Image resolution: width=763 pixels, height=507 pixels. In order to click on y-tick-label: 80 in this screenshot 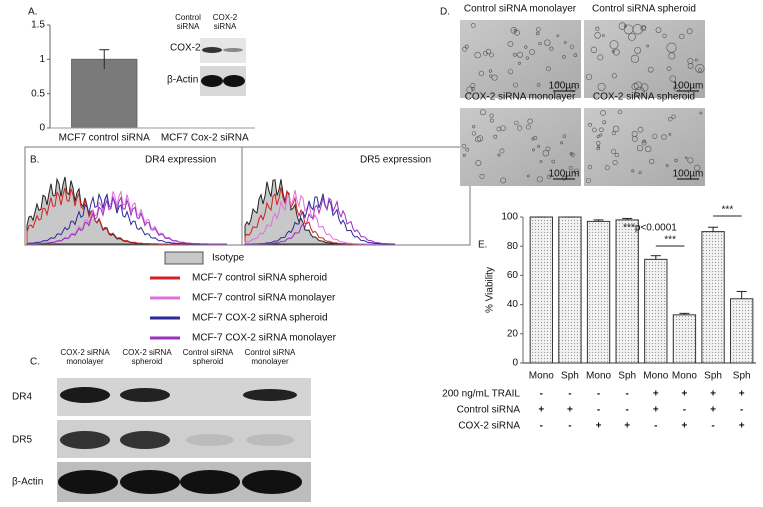, I will do `click(513, 246)`.